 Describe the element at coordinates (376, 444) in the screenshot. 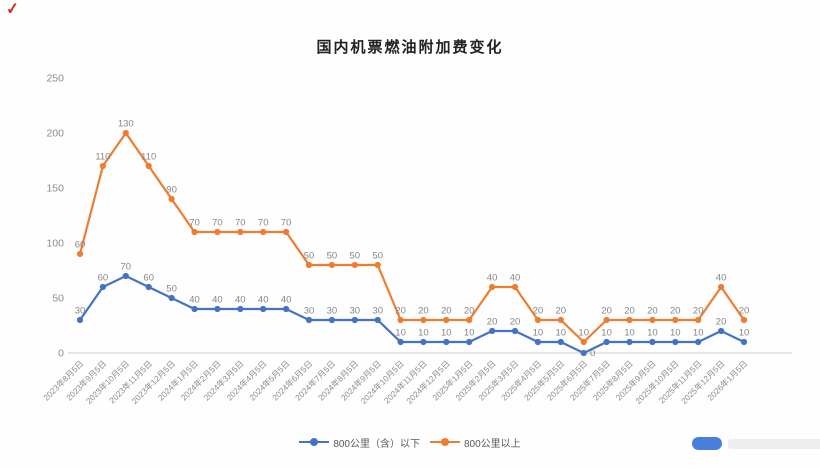

I see `legend-label: 800公里（含）以下` at that location.